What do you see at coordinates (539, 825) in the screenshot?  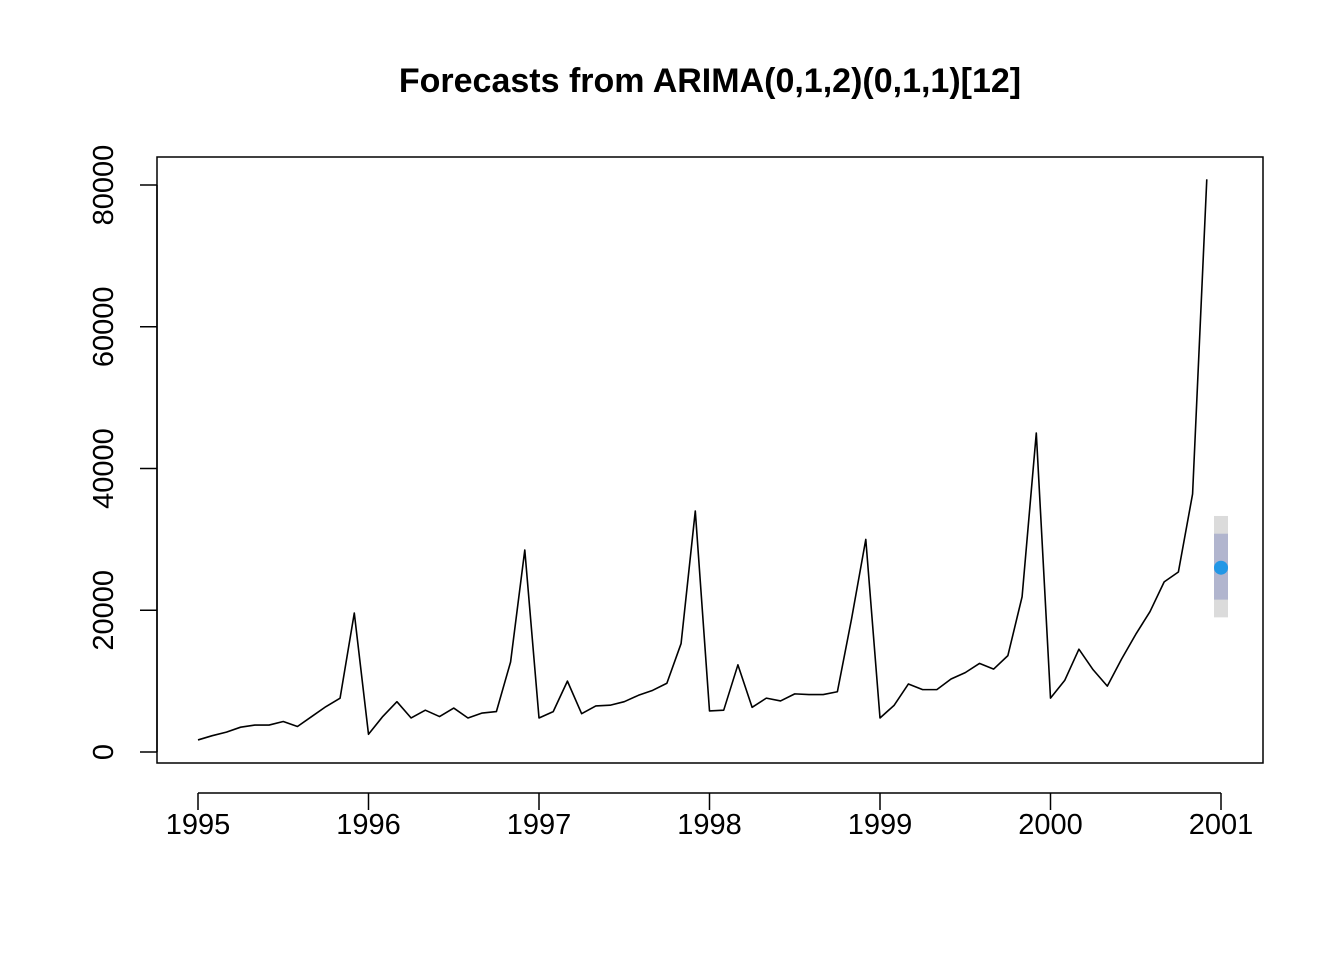 I see `x-tick-label: 1997` at bounding box center [539, 825].